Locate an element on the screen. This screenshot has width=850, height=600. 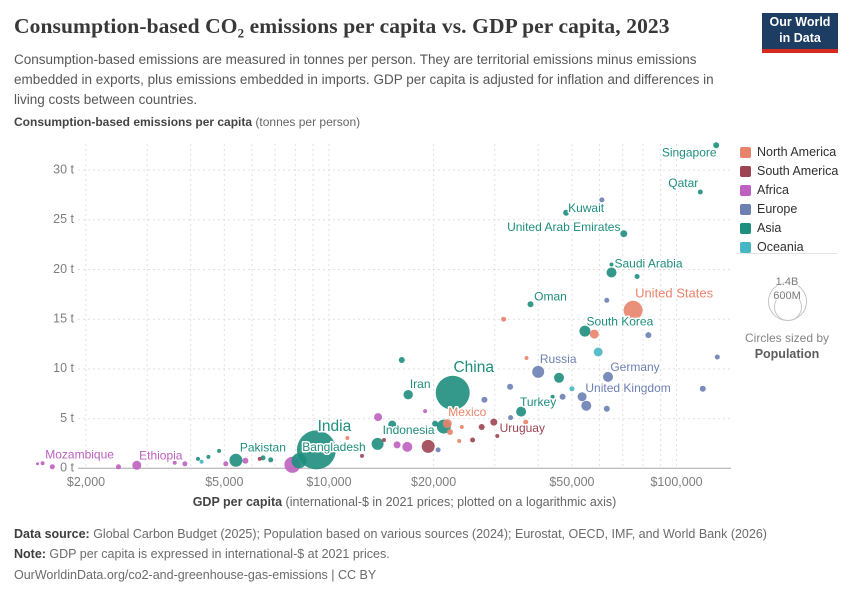
country-label-russia: Russia is located at coordinates (558, 359).